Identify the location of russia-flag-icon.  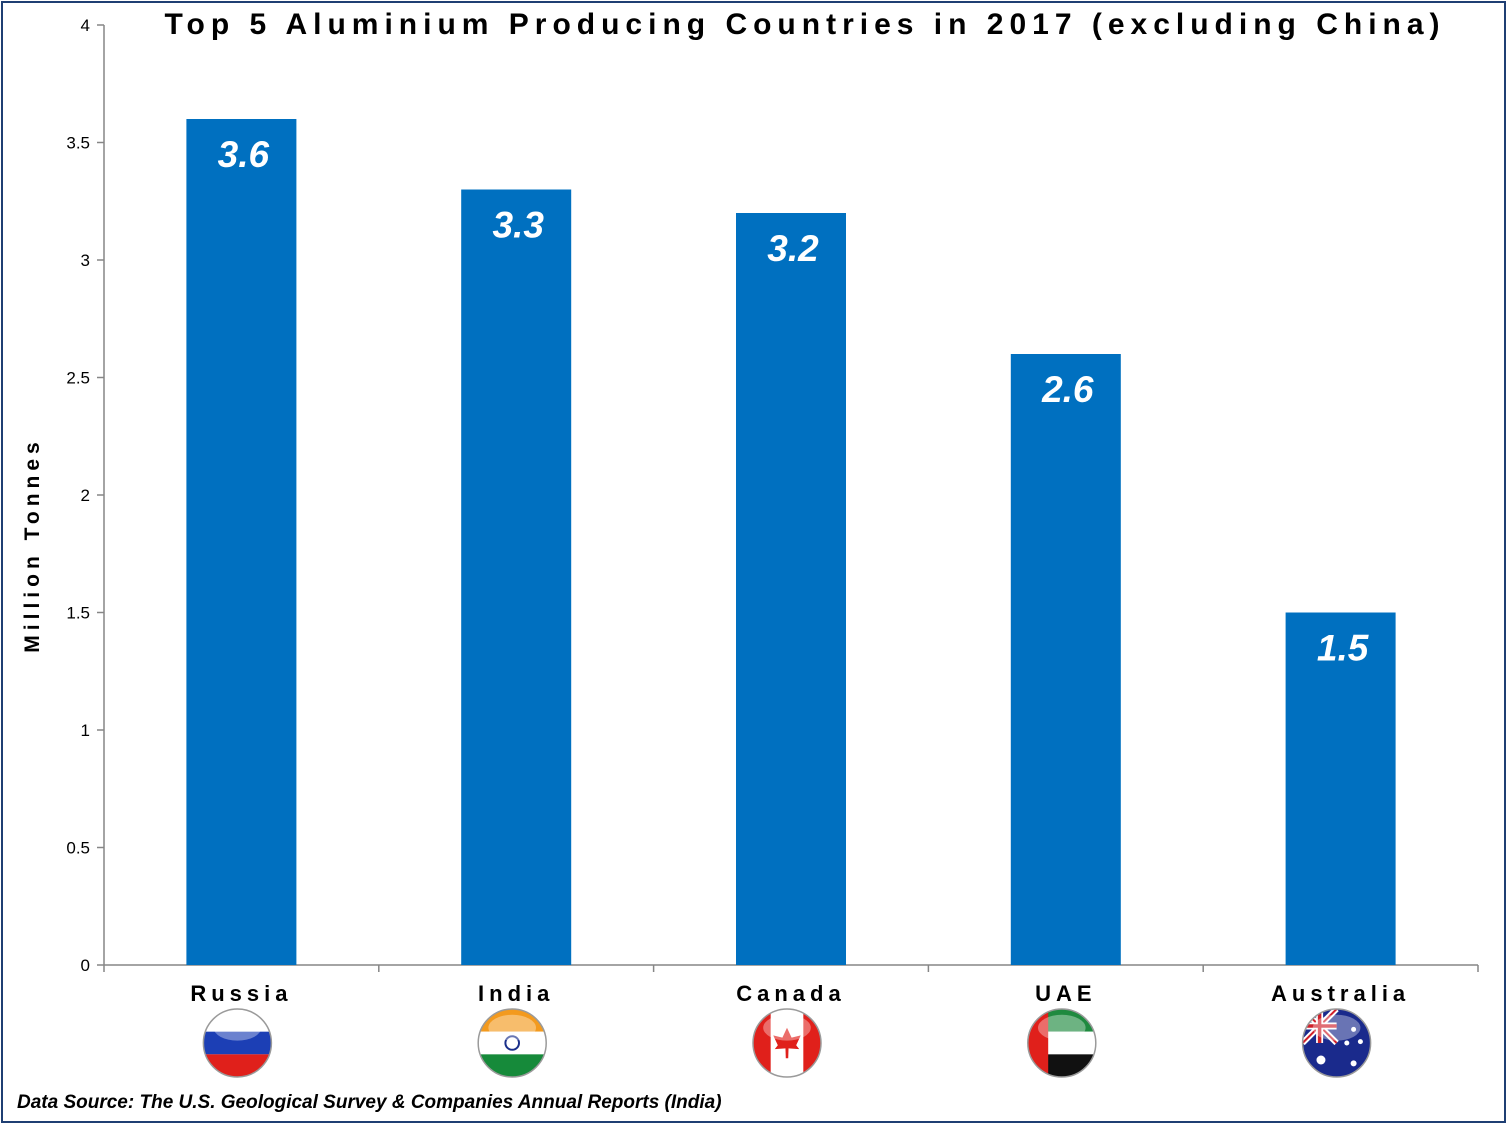
(237, 1043).